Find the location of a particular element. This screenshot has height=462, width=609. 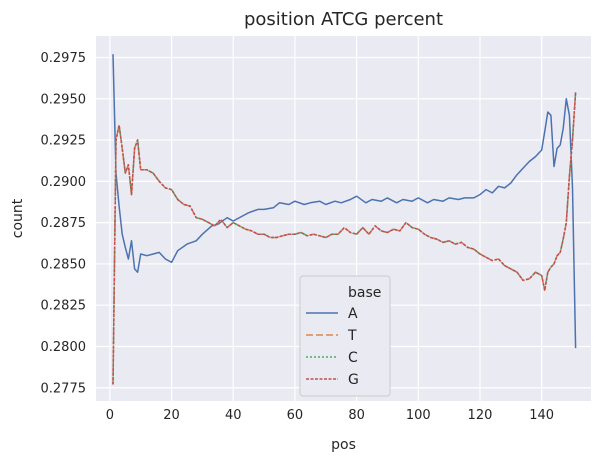

x-tick-label: 0 is located at coordinates (110, 415).